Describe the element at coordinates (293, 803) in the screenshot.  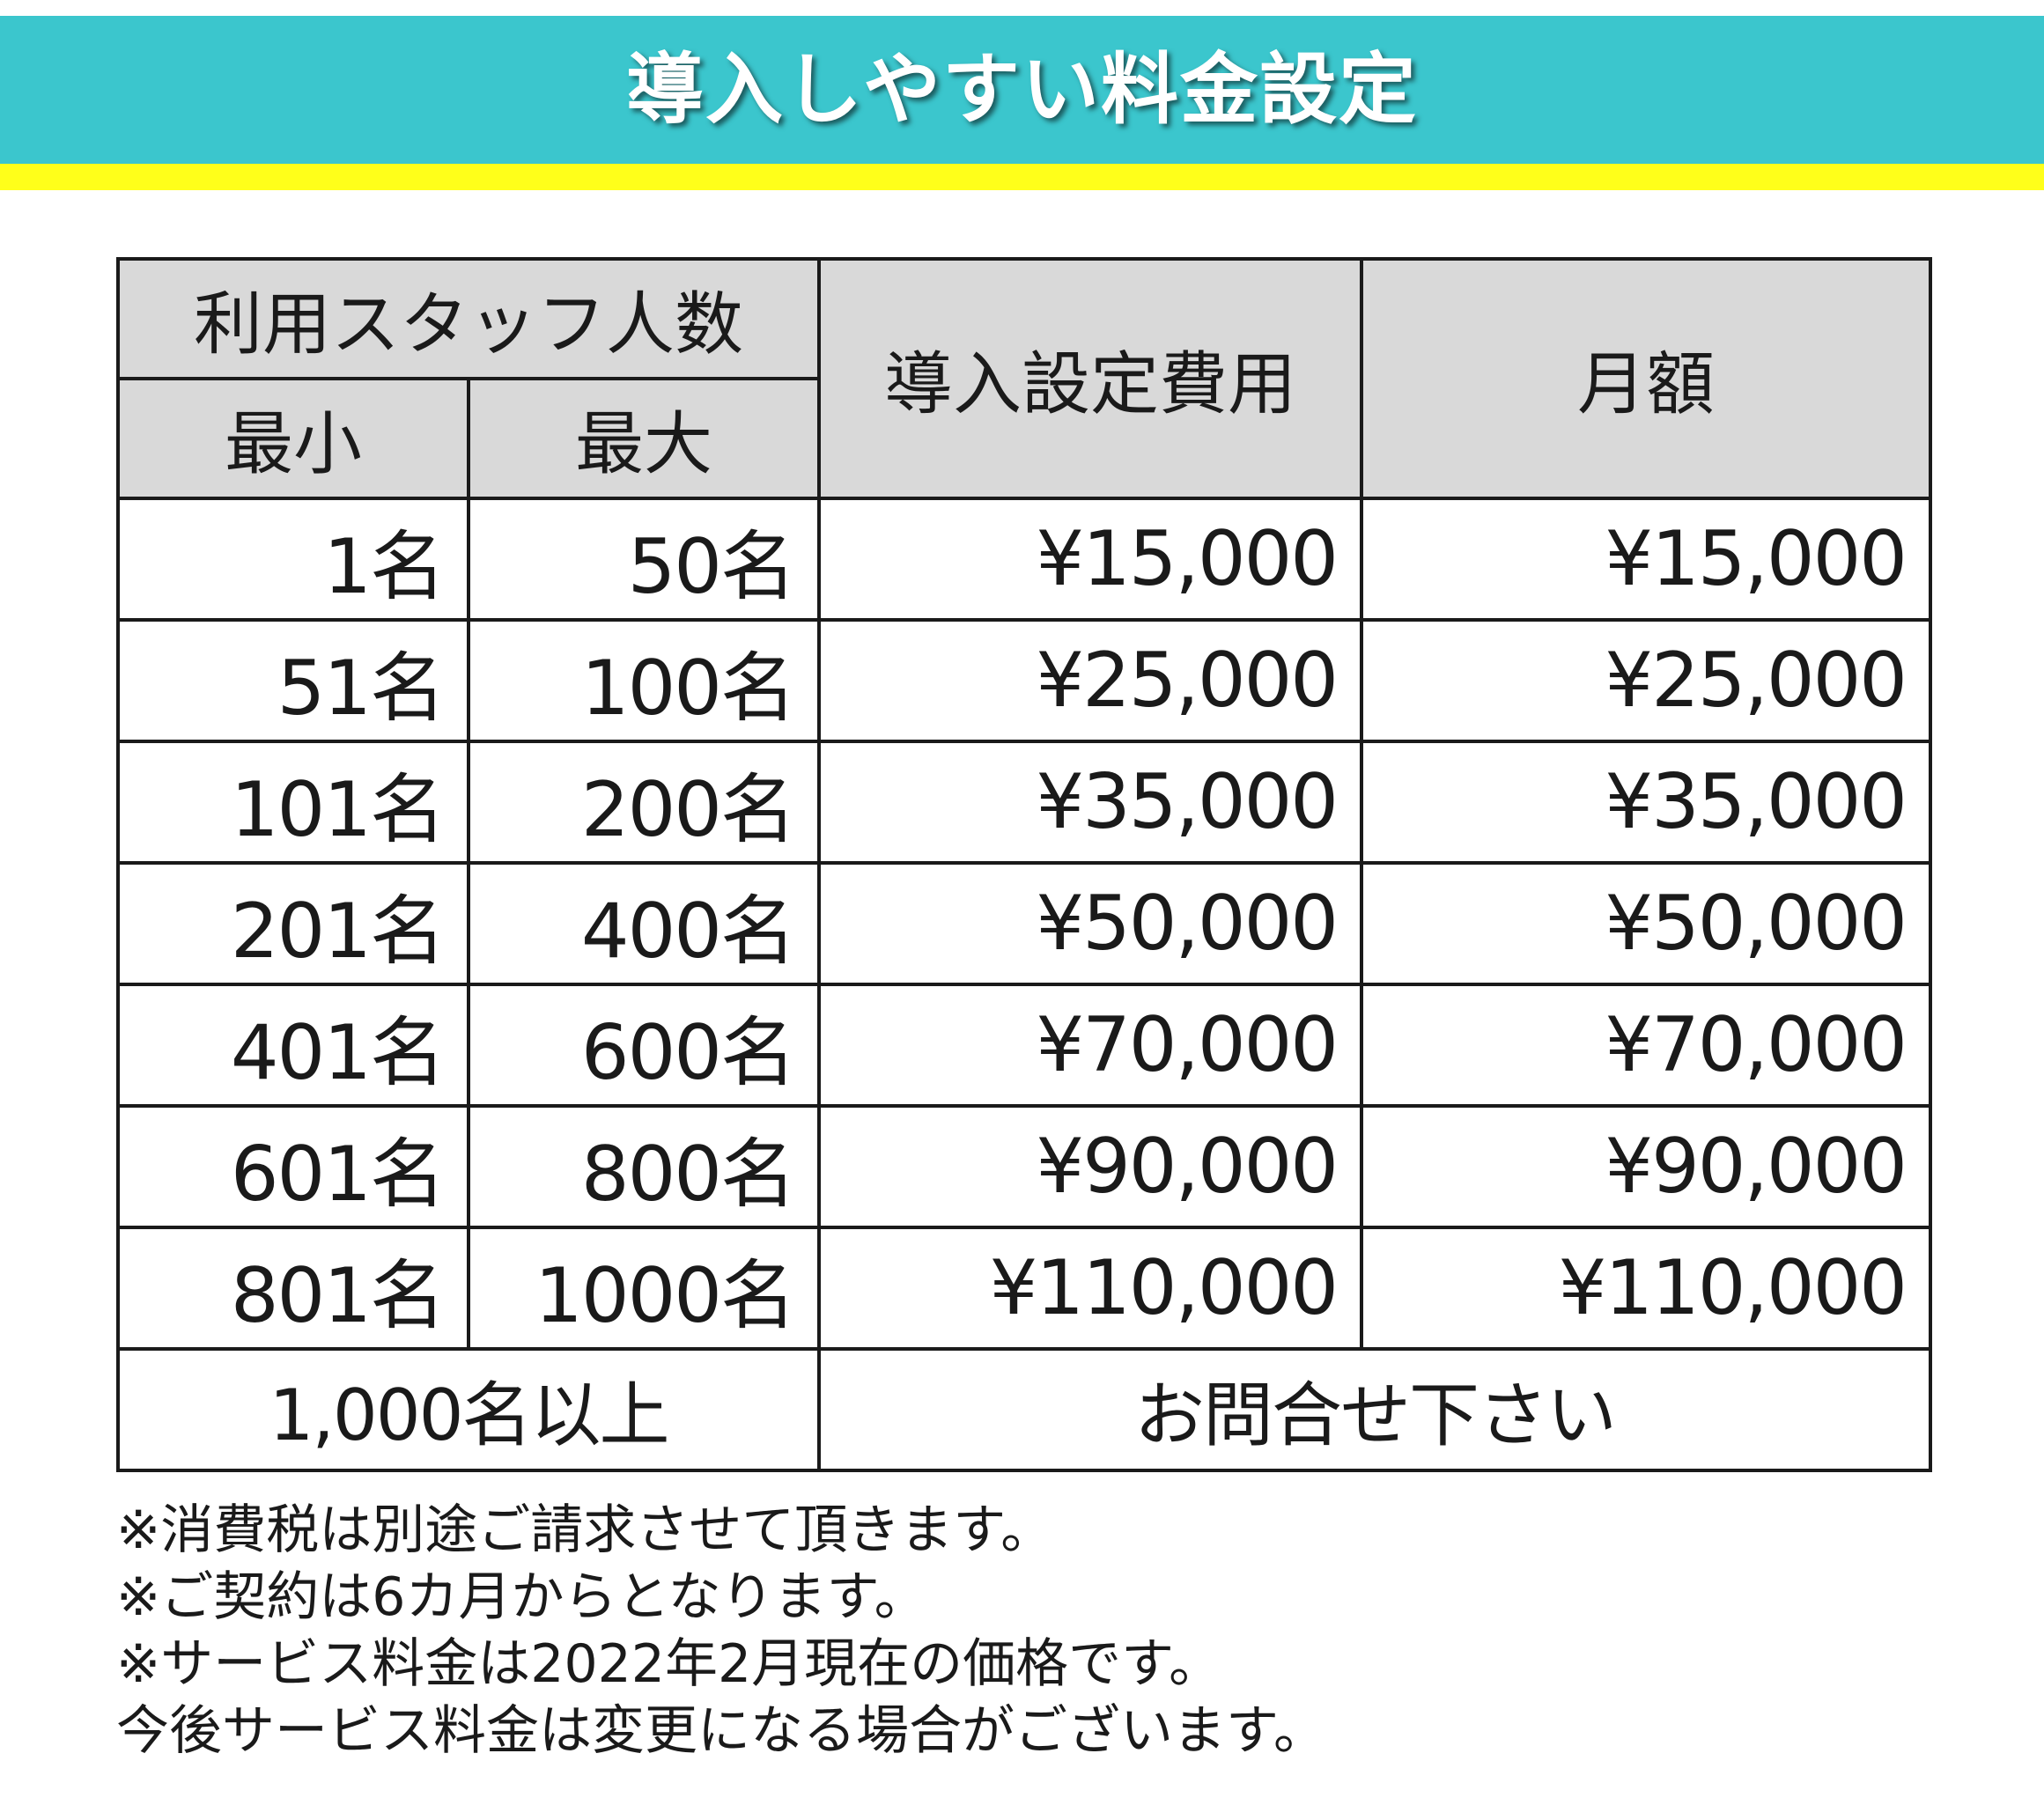
I see `cell-min: 101名` at that location.